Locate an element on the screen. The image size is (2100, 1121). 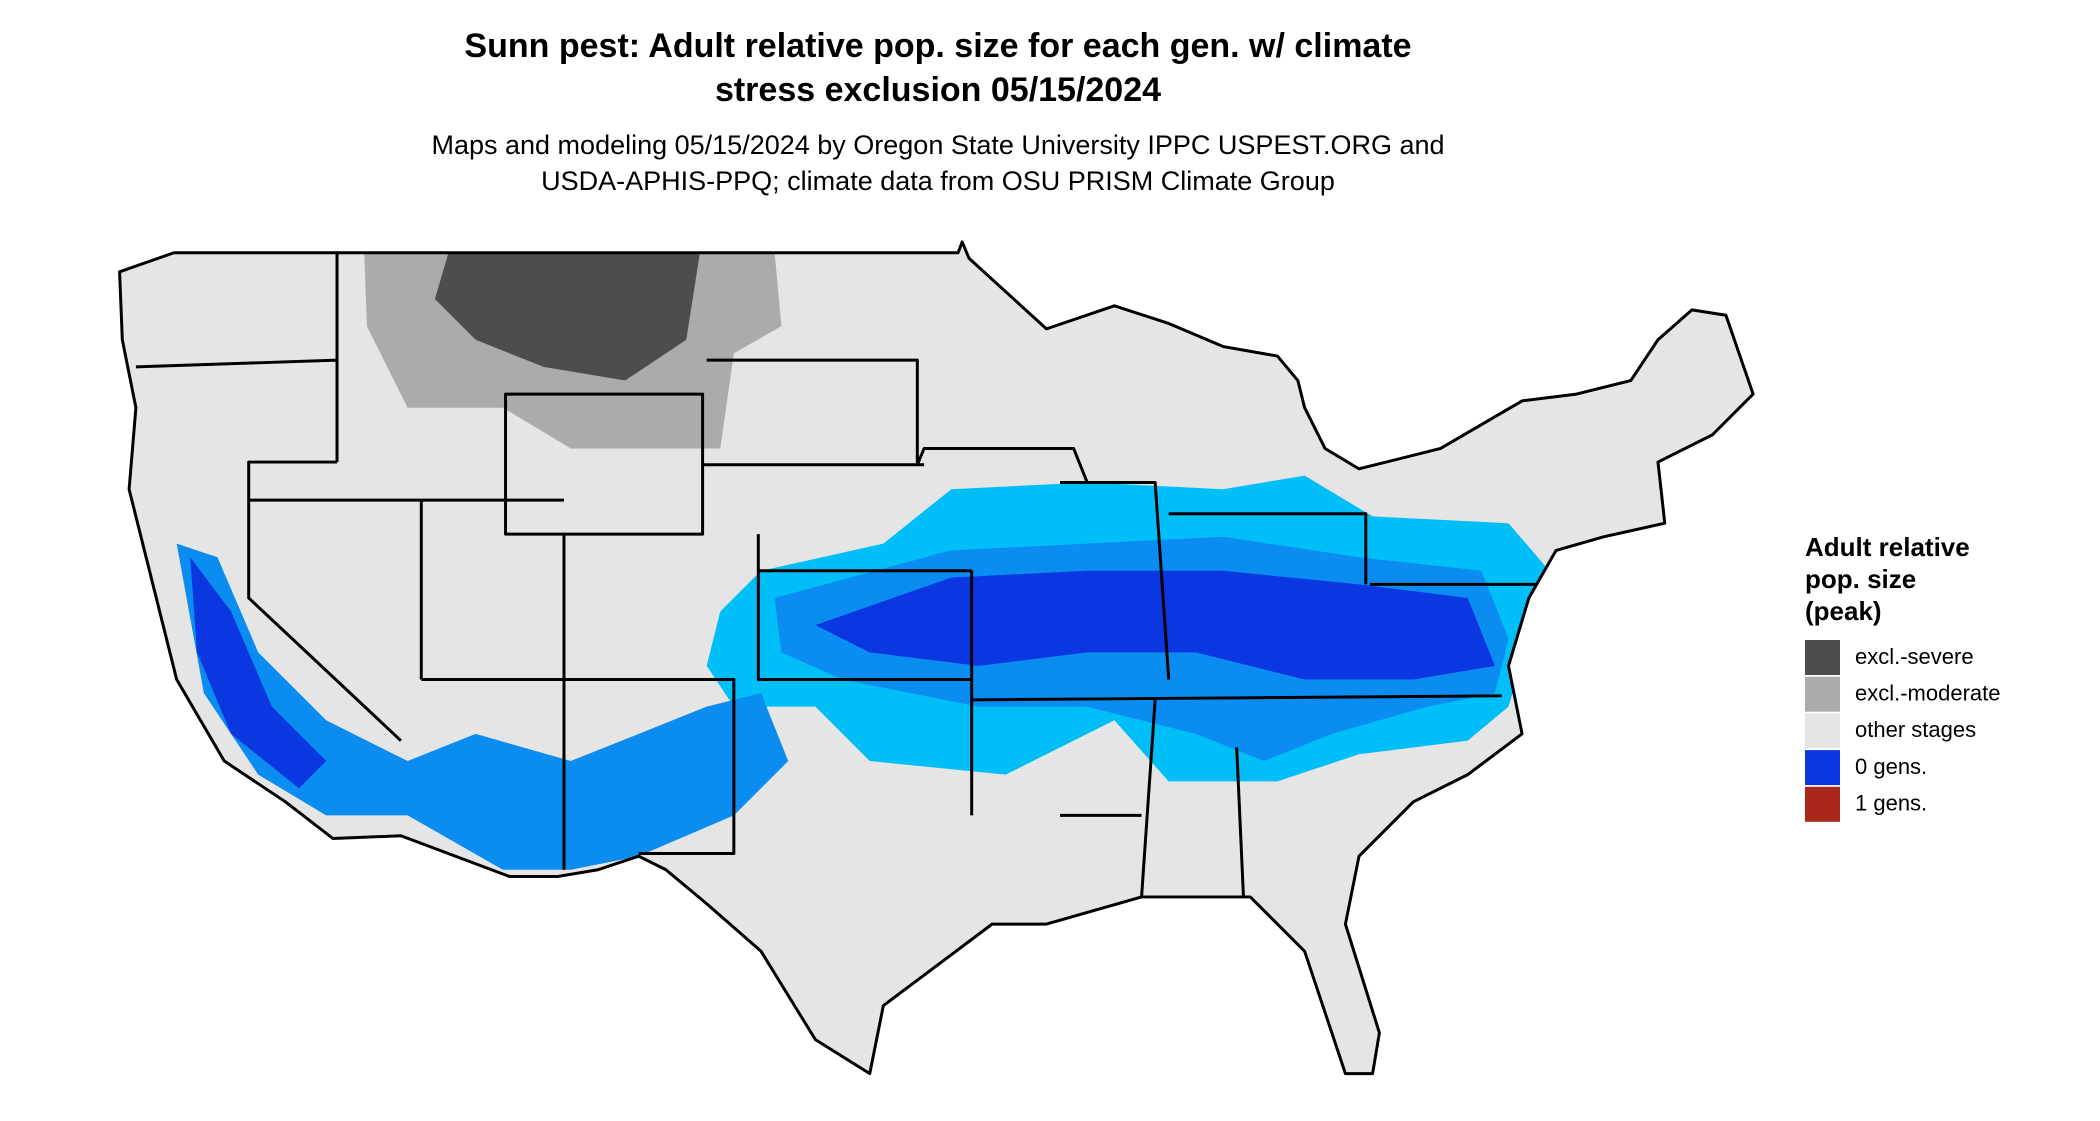
title-line: stress exclusion 05/15/2024 is located at coordinates (938, 90).